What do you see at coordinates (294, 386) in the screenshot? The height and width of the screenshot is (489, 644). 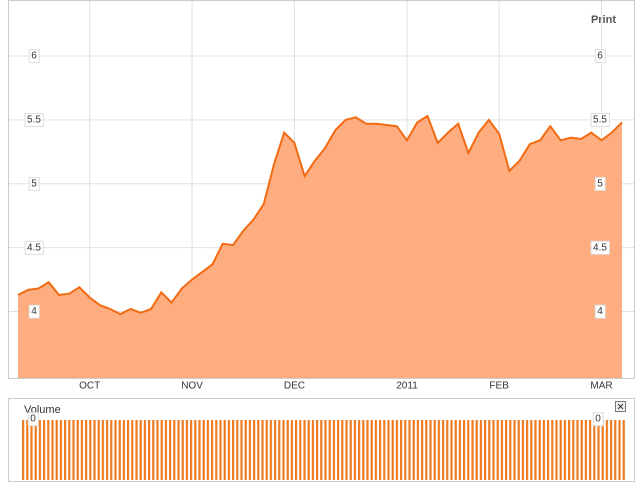 I see `x-tick-label: DEC` at bounding box center [294, 386].